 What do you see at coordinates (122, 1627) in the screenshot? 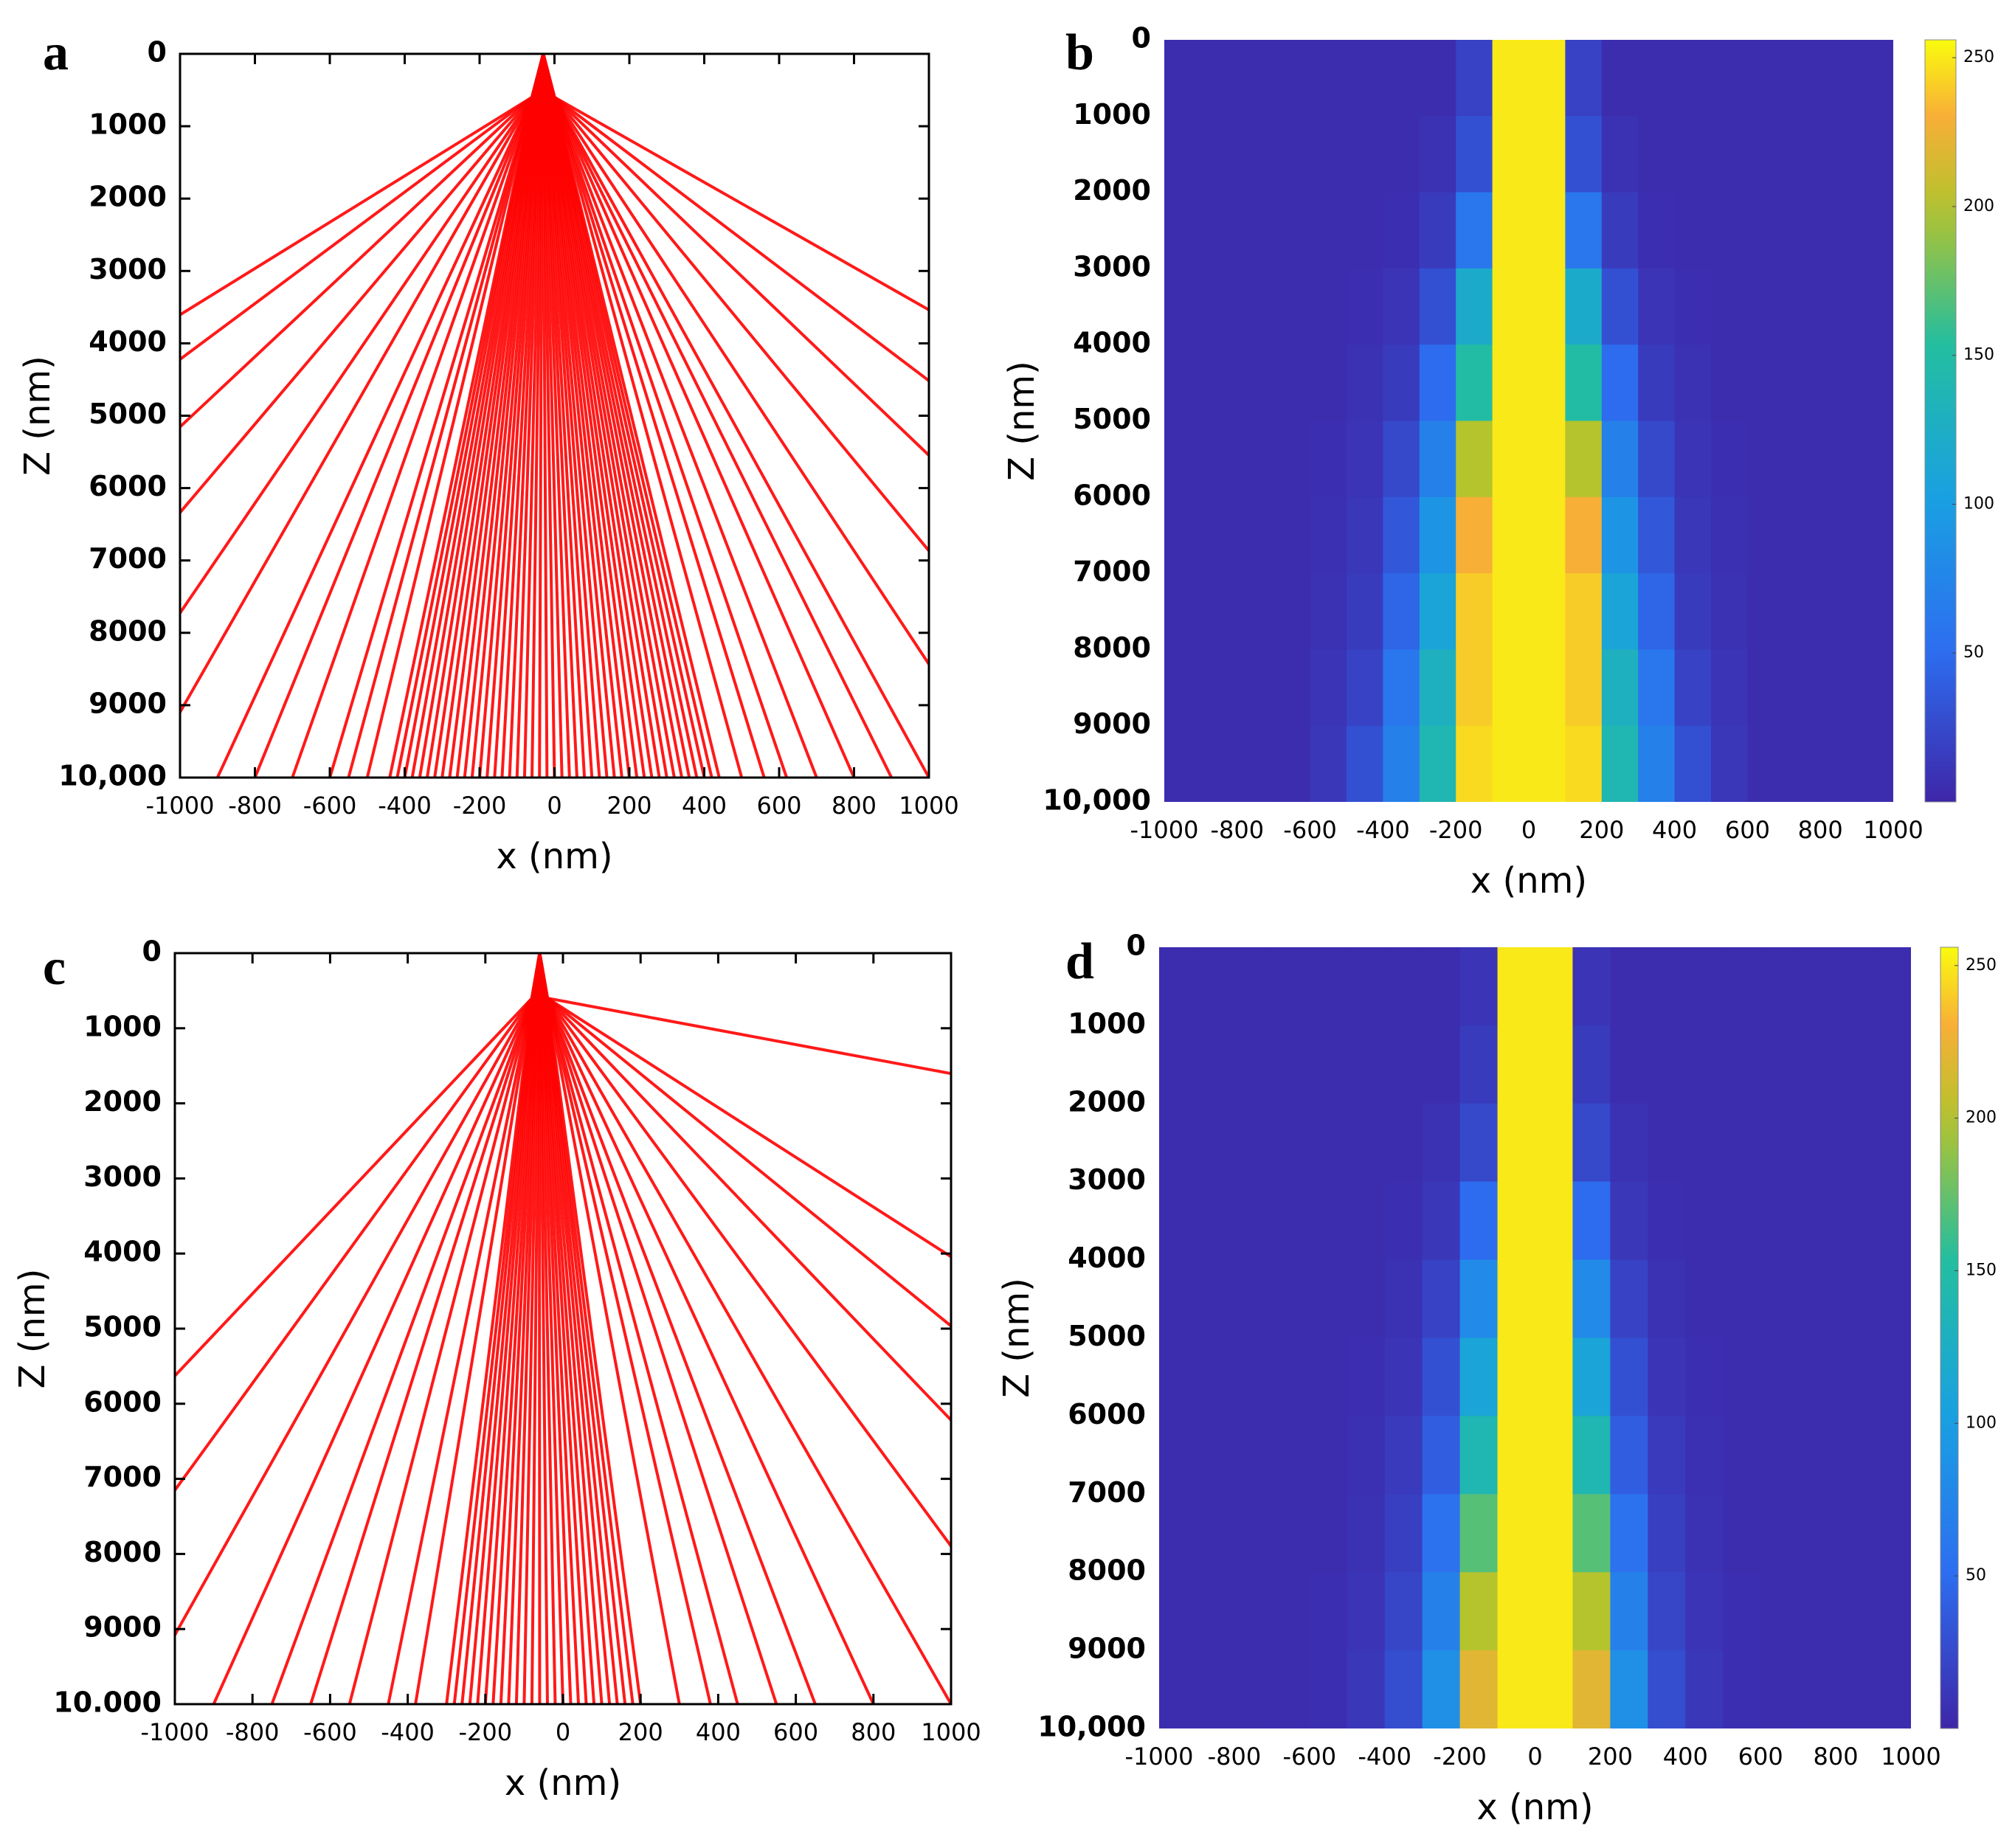
I see `y-tick-label: 9000` at bounding box center [122, 1627].